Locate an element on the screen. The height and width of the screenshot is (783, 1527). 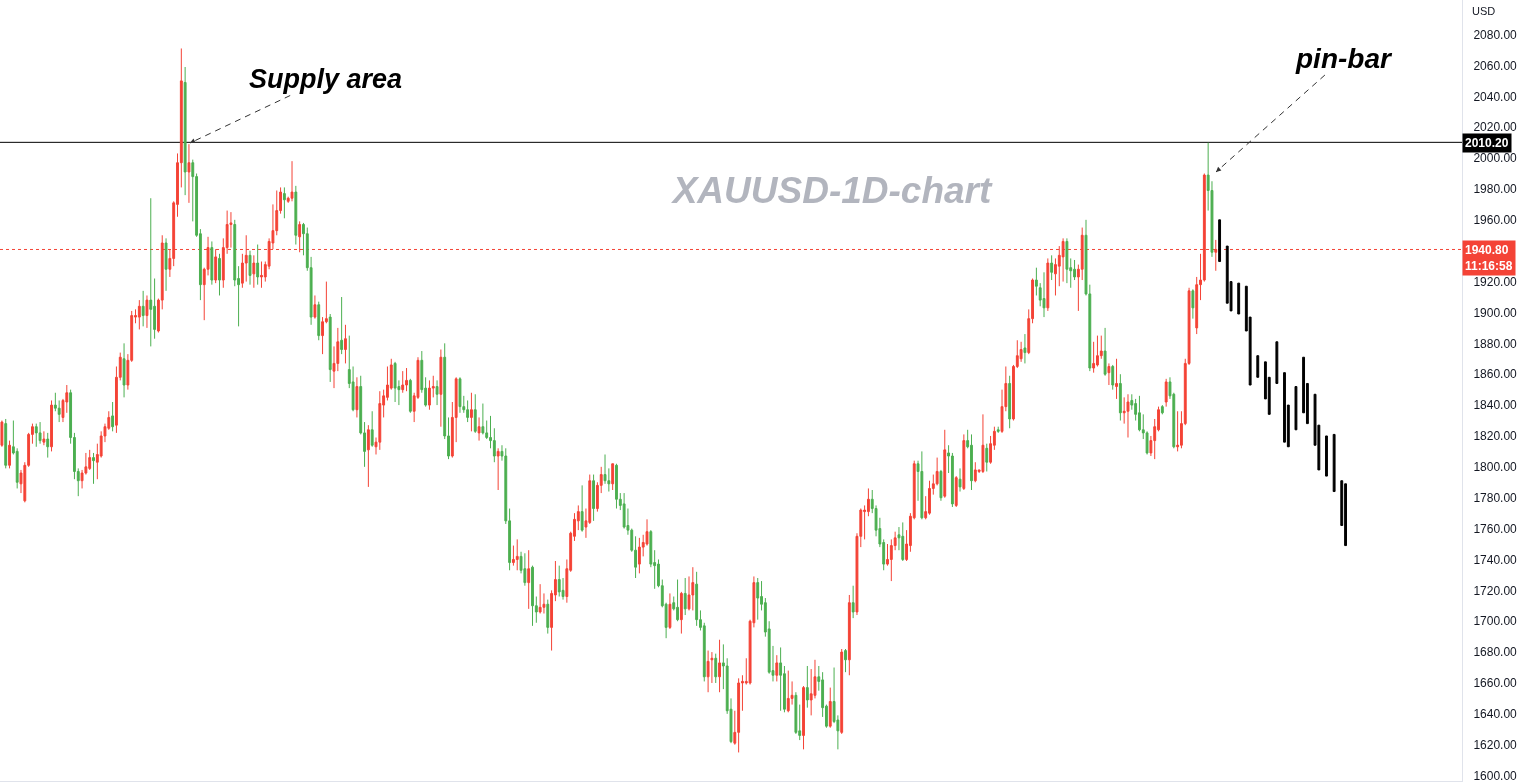
ref-line-label: 2010.20 is located at coordinates (1487, 143).